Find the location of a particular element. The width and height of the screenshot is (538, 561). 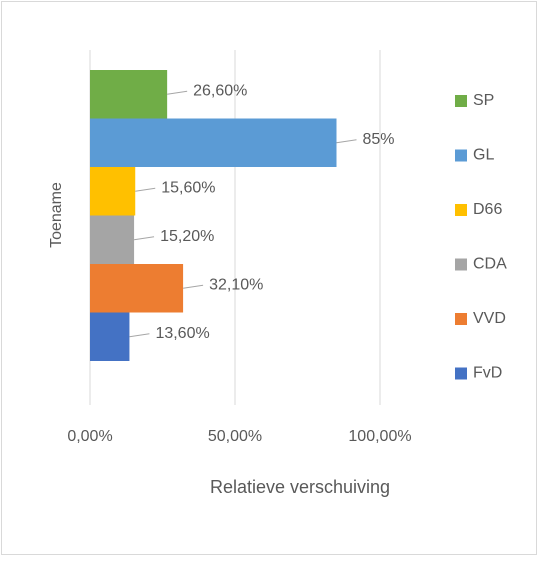

legend-label: SP is located at coordinates (483, 100).